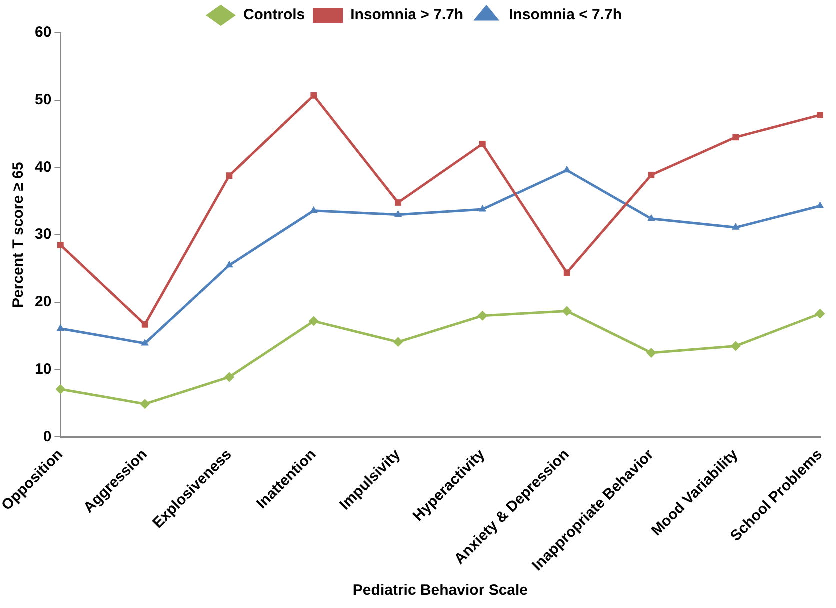  Describe the element at coordinates (407, 15) in the screenshot. I see `legend-label: Insomnia > 7.7h` at that location.